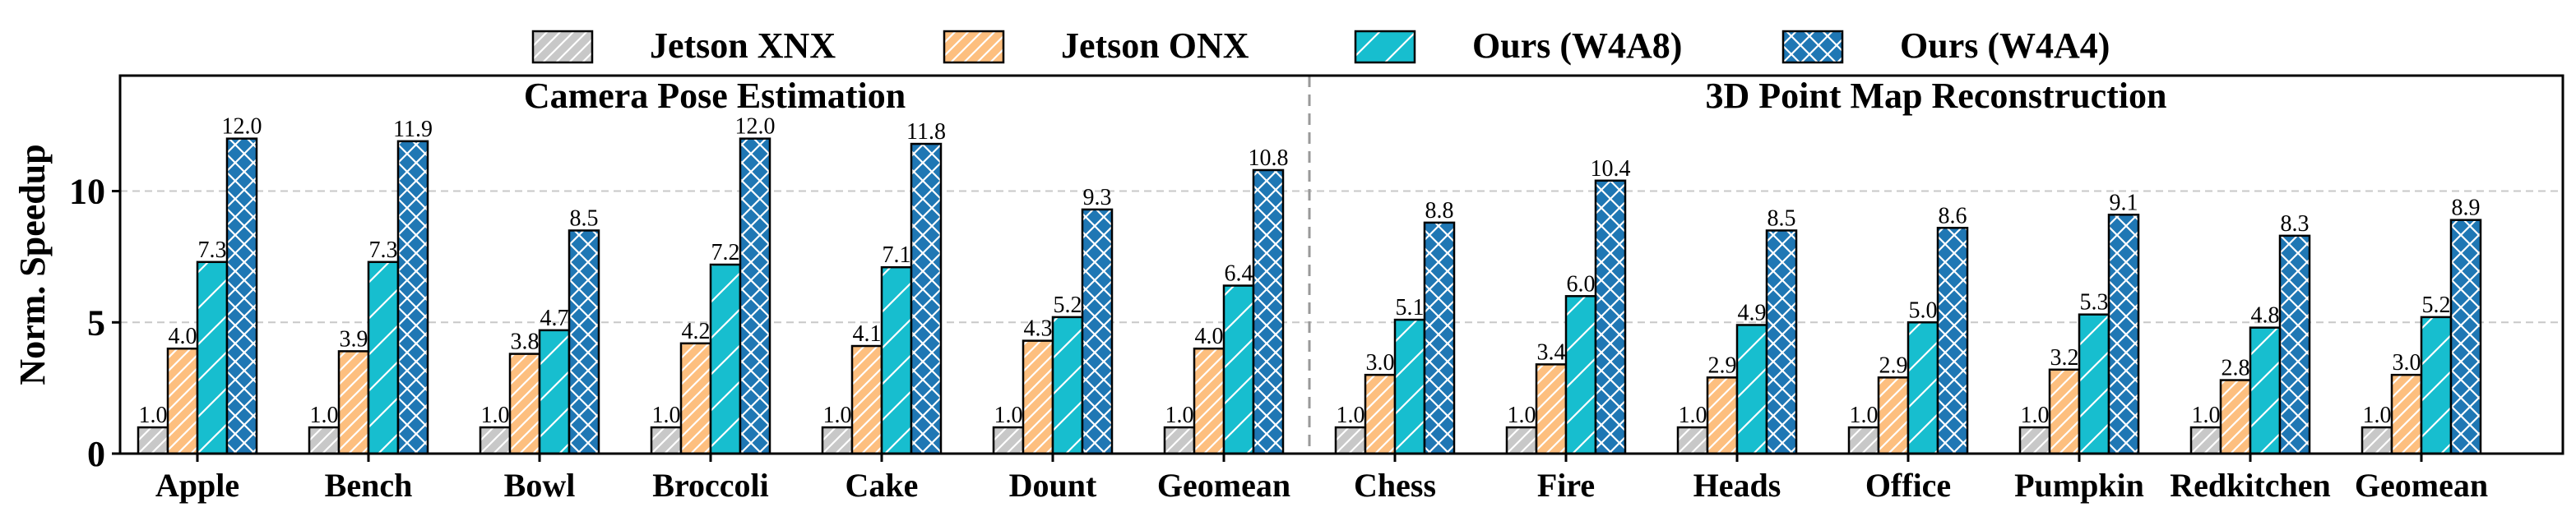  Describe the element at coordinates (369, 485) in the screenshot. I see `x-tick-label: Bench` at that location.